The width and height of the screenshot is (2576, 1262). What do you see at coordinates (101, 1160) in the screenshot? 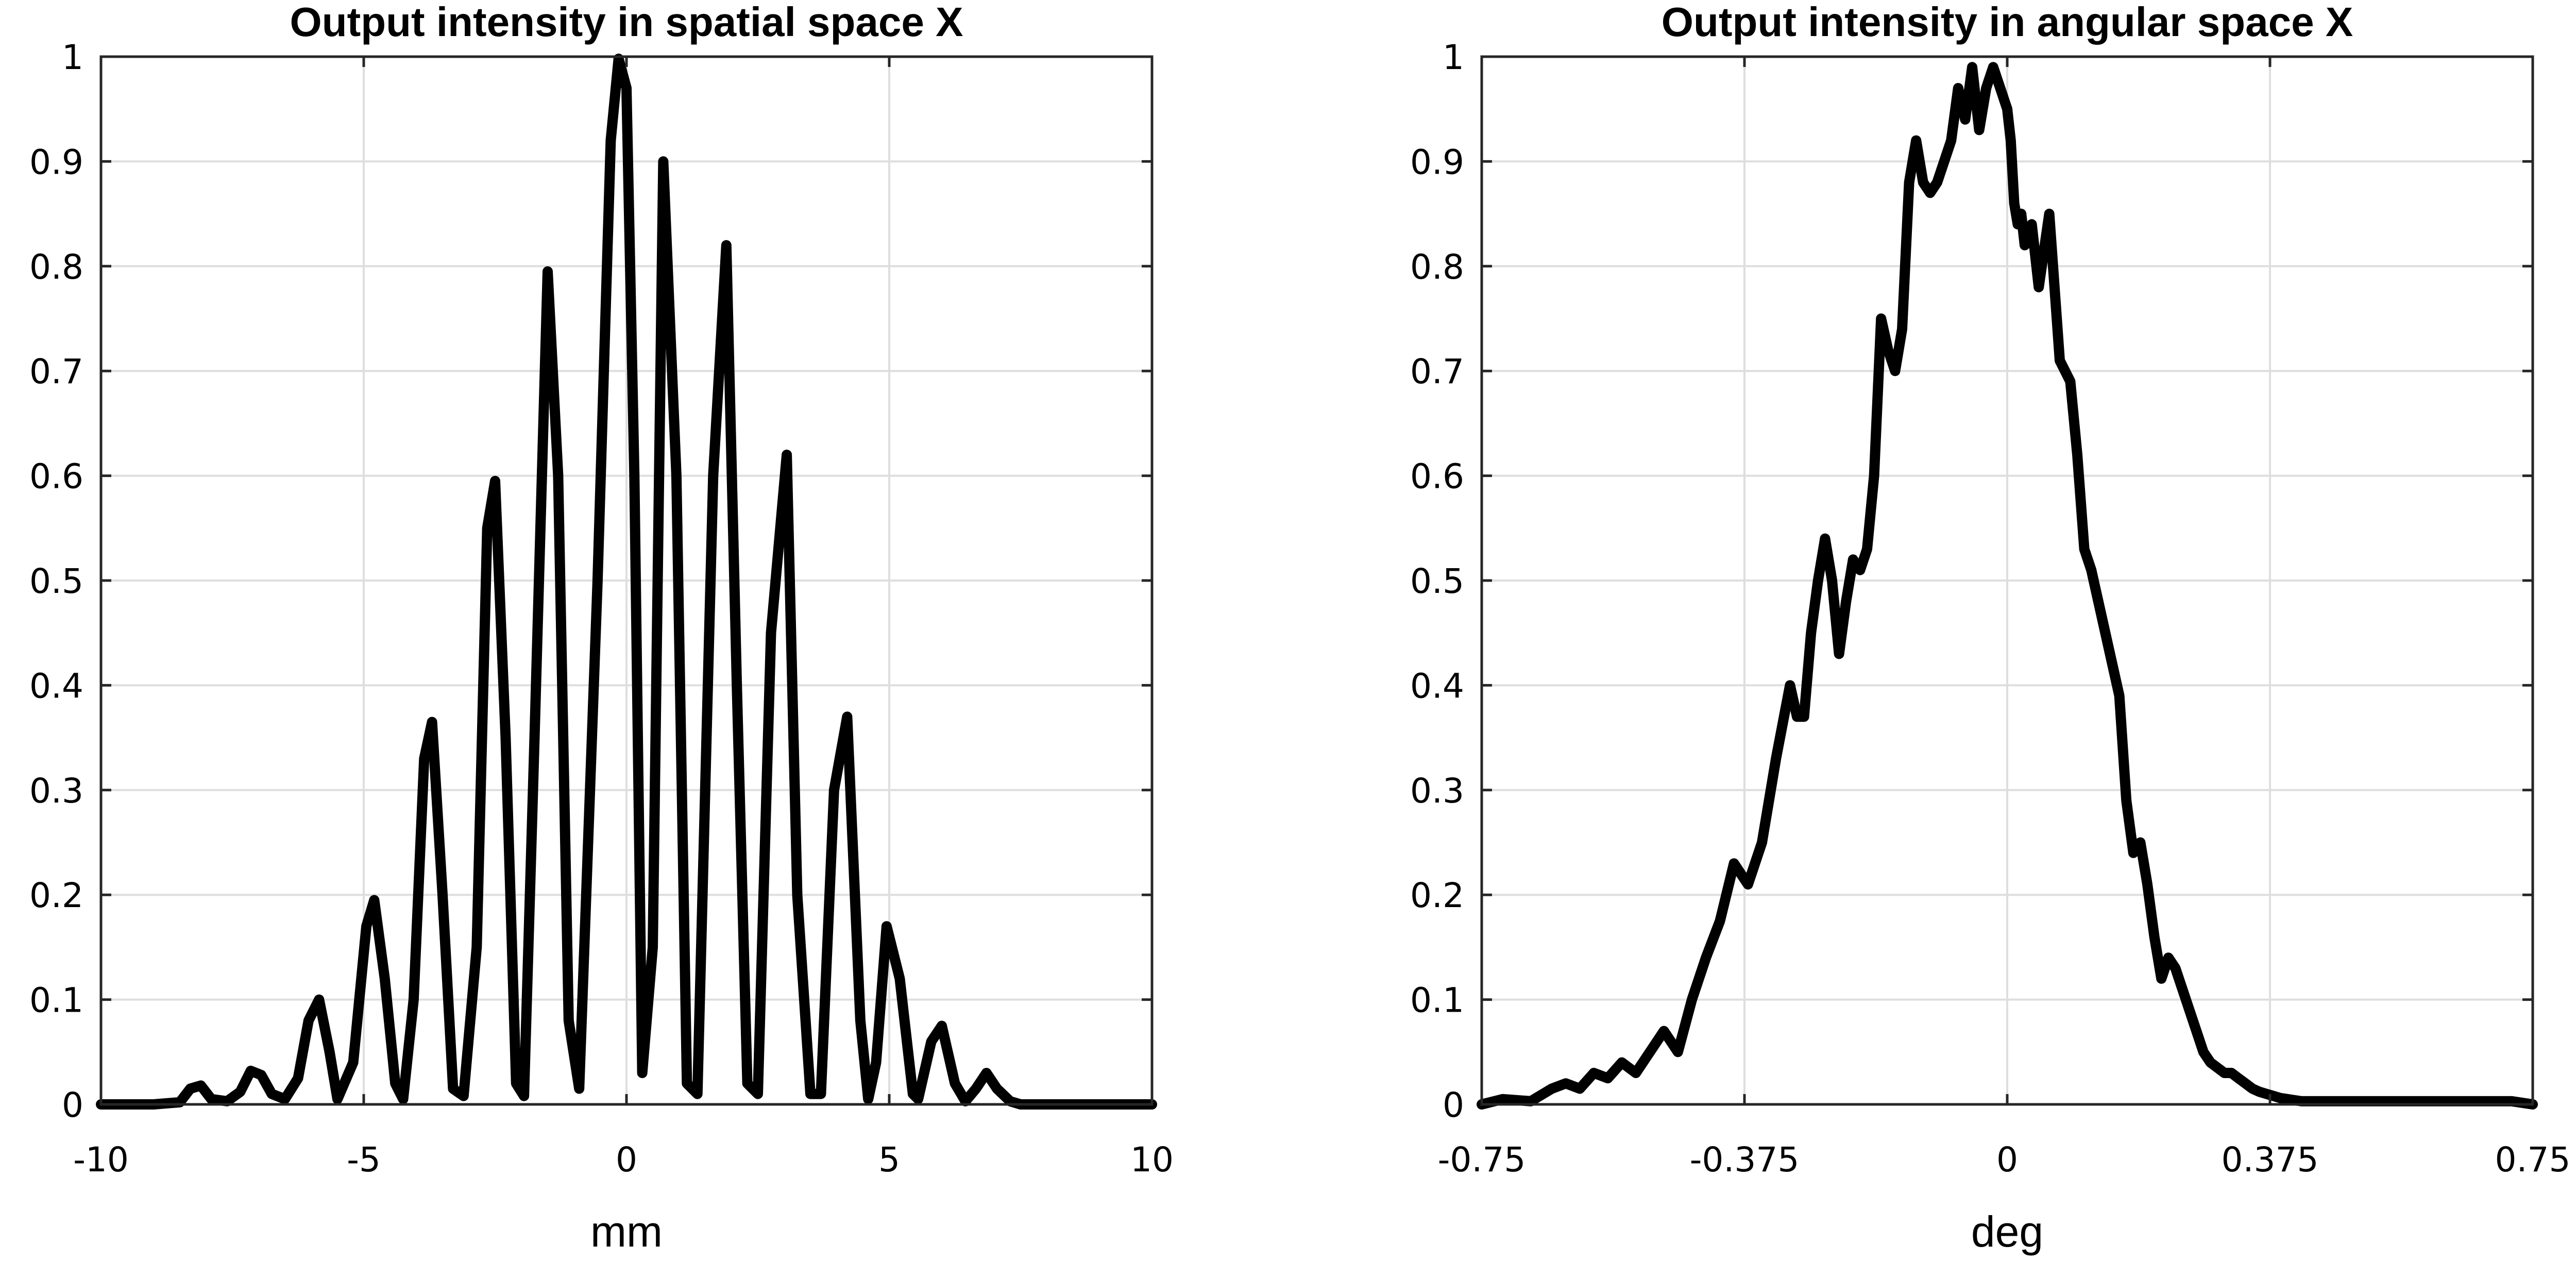
I see `x-tick-label: -10` at bounding box center [101, 1160].